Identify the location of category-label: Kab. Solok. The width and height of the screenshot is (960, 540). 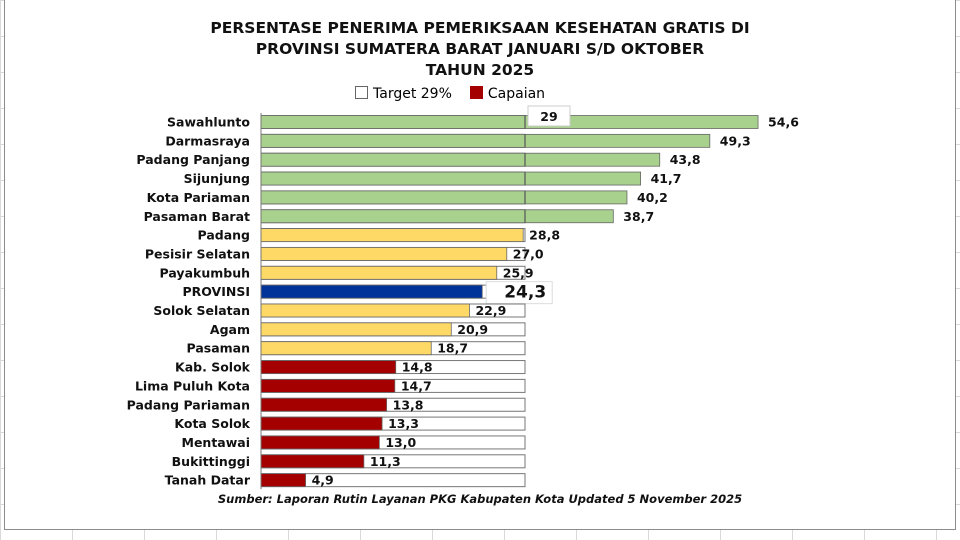
(213, 367).